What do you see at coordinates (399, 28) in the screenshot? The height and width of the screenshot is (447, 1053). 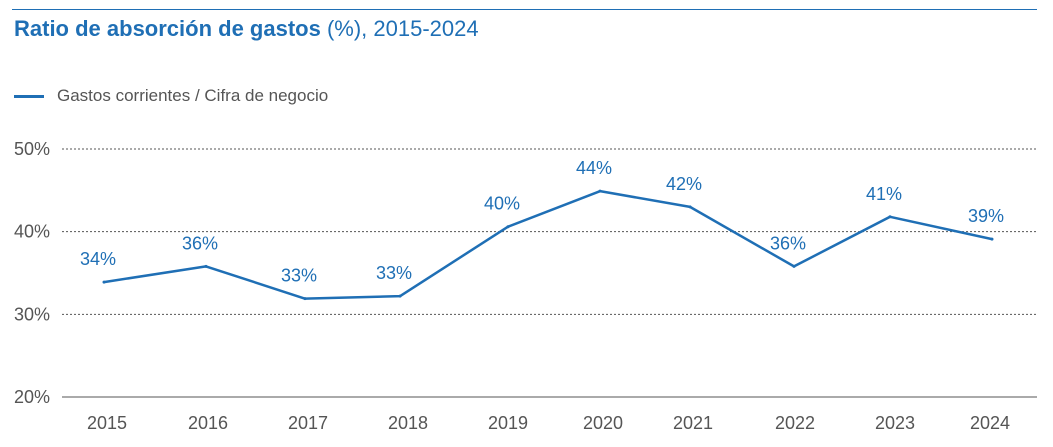 I see `title-rest: (%), 2015-2024` at bounding box center [399, 28].